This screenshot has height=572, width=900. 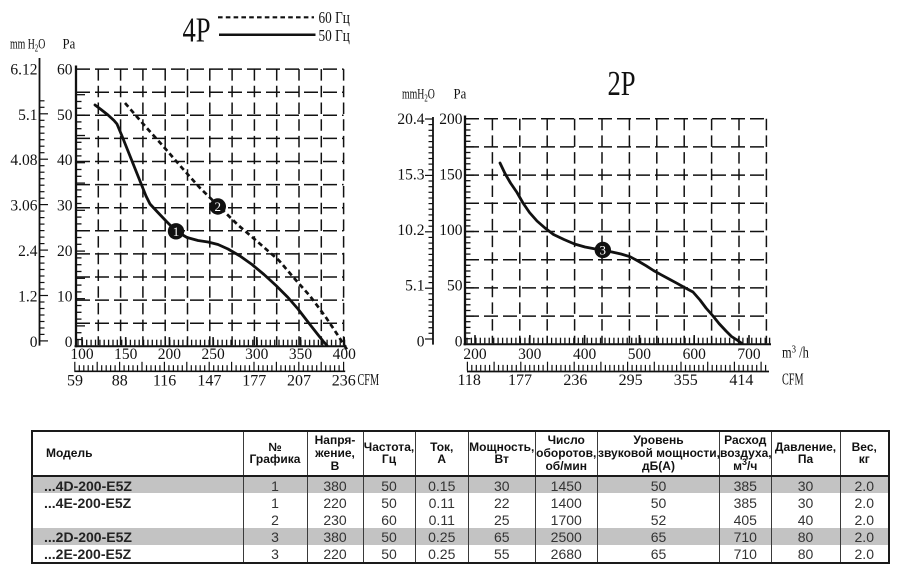 I want to click on svg-text: 118, so click(x=468, y=380).